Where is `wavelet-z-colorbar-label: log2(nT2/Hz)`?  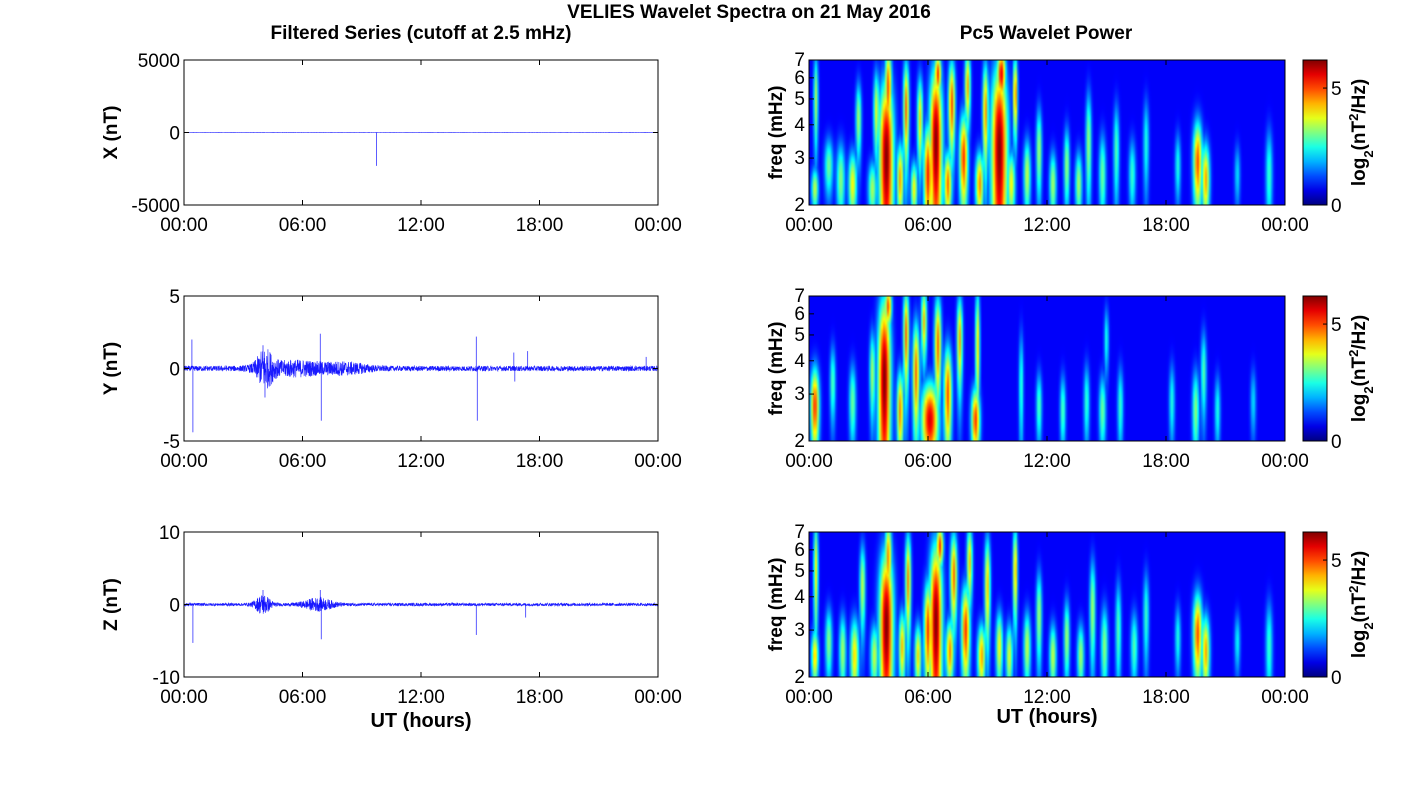
wavelet-z-colorbar-label: log2(nT2/Hz) is located at coordinates (1361, 604).